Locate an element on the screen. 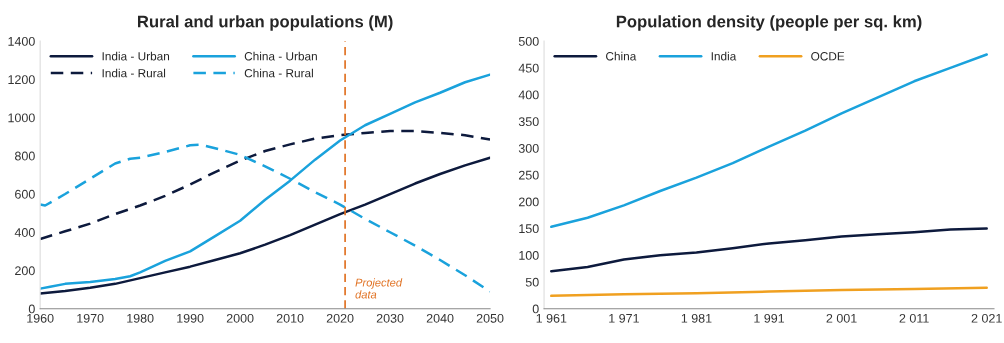 The image size is (1004, 343). legend-label: China - Rural is located at coordinates (278, 73).